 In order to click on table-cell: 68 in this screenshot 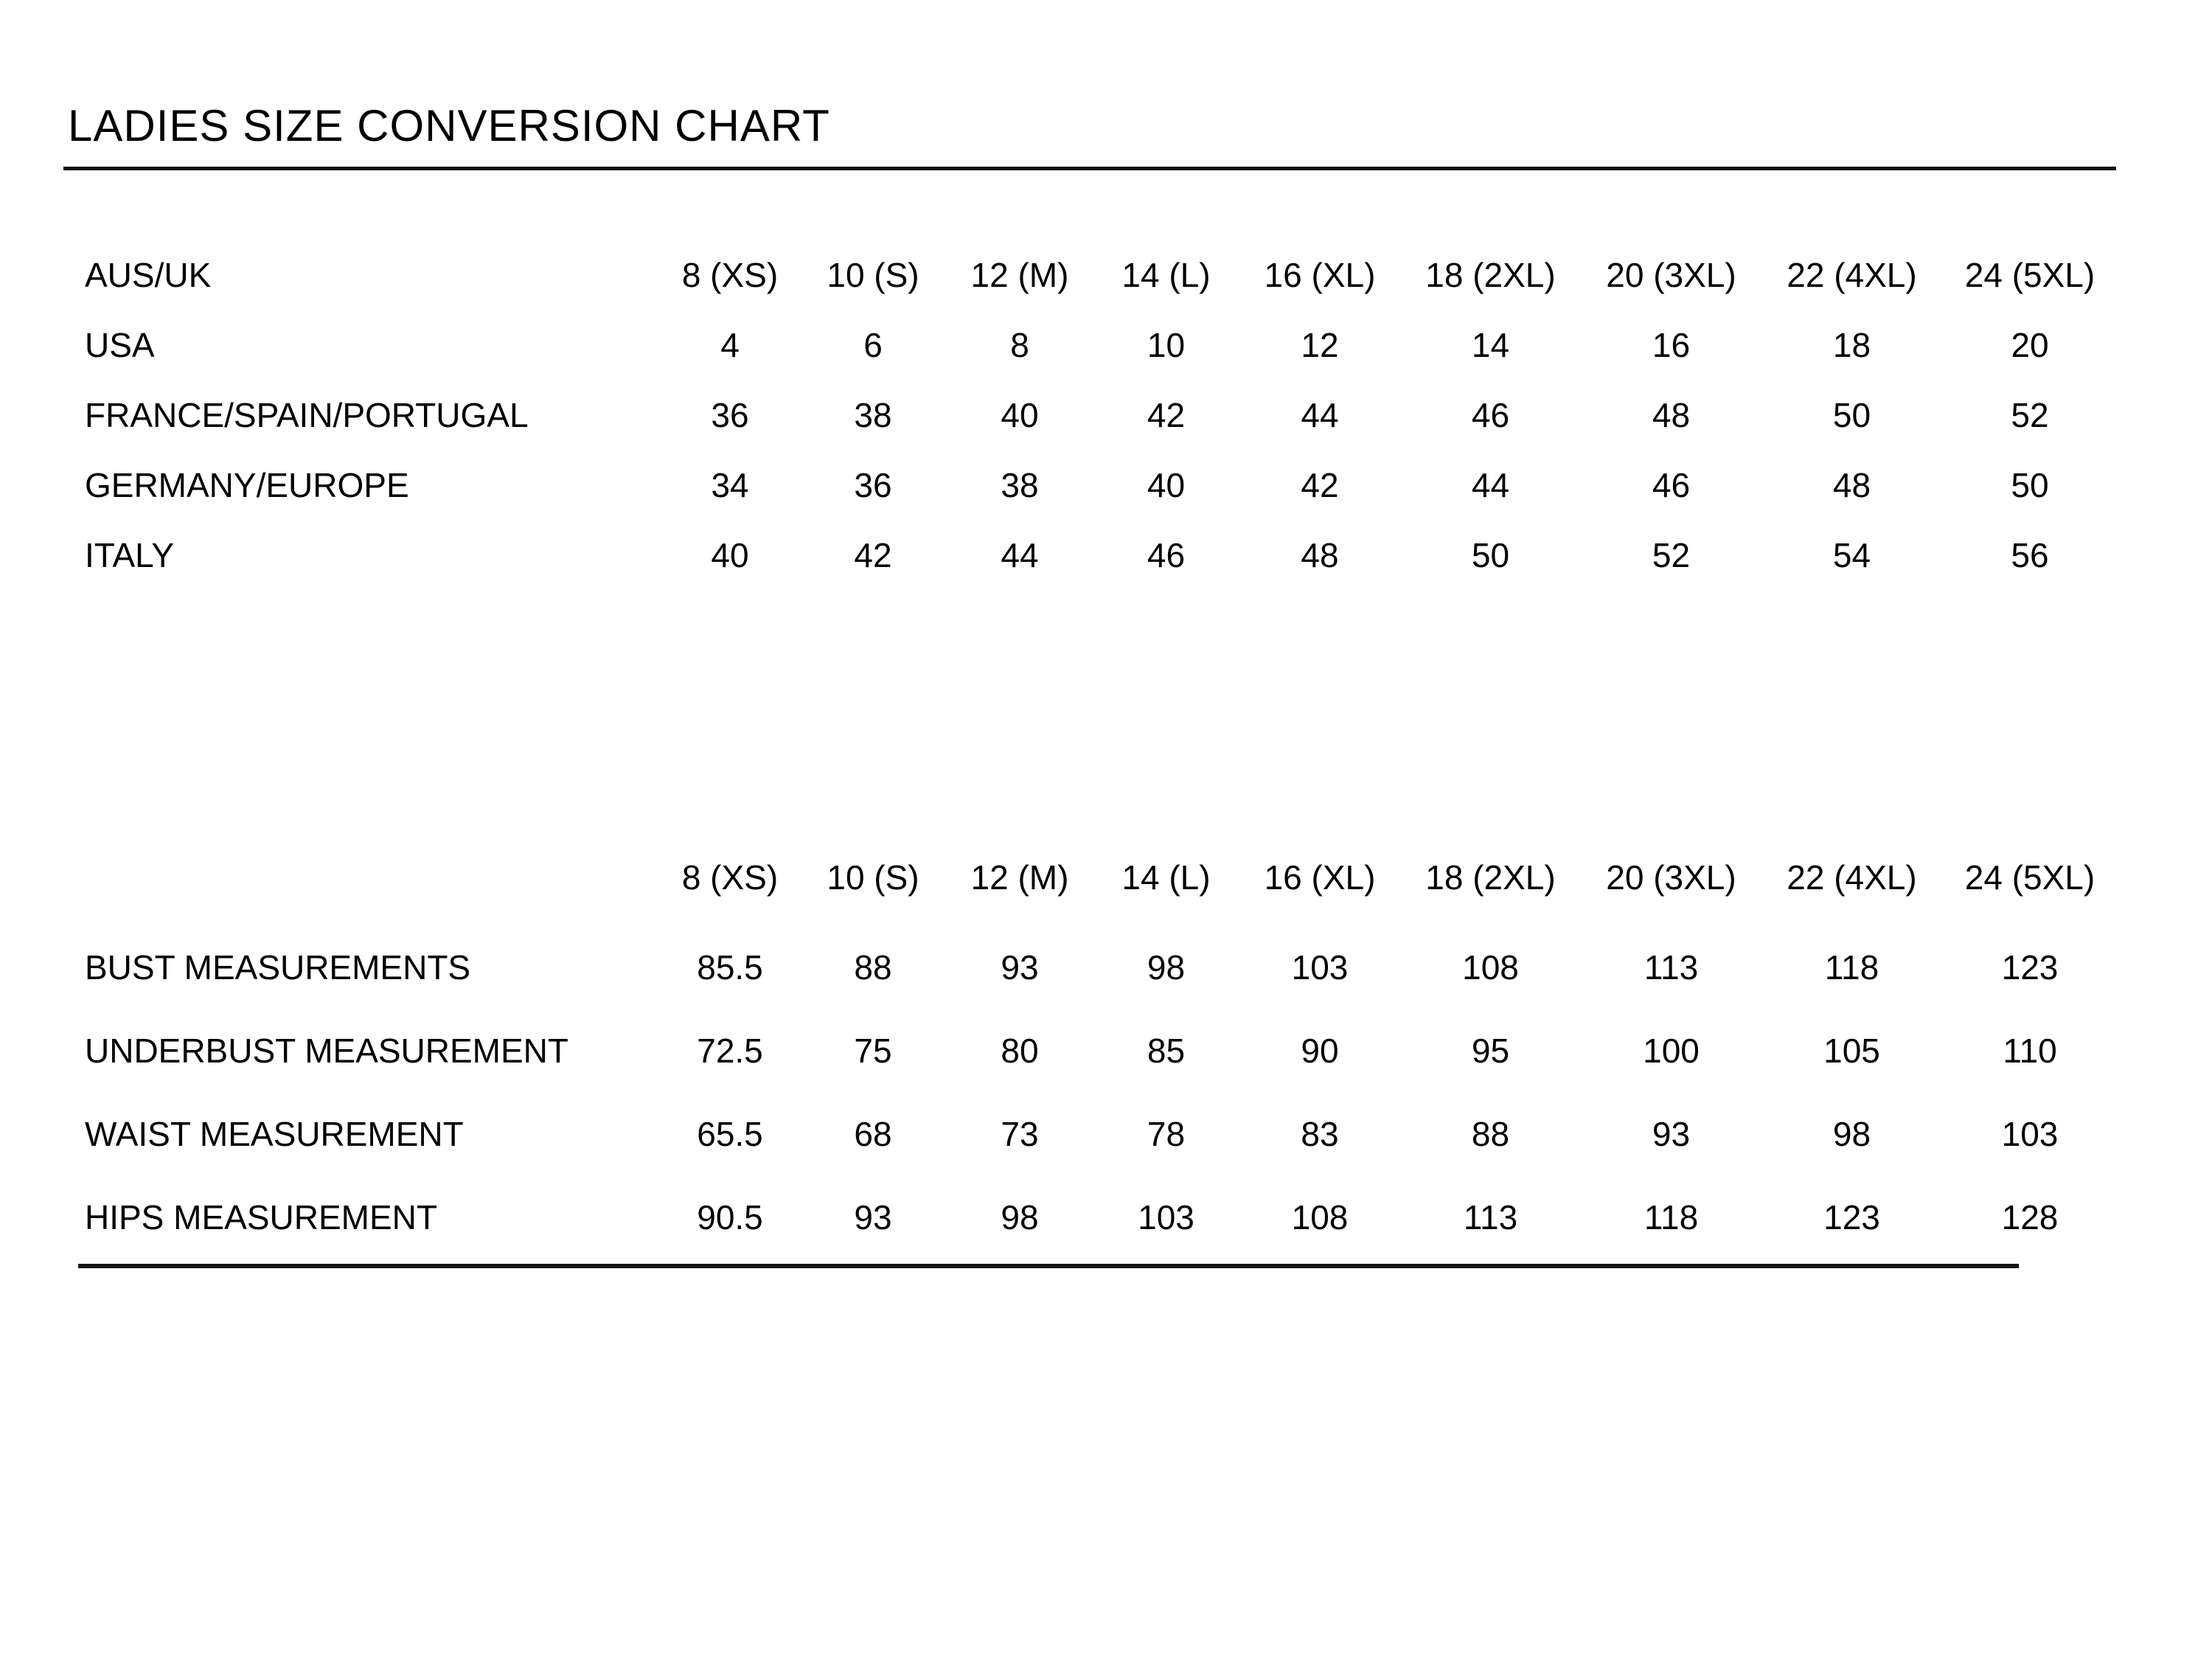, I will do `click(873, 1133)`.